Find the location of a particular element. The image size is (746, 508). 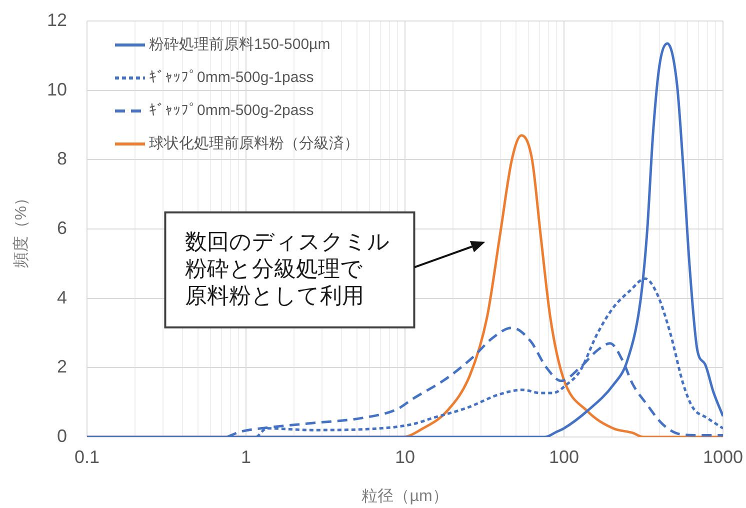

legend-label: 粉砕処理前原料150-500µm is located at coordinates (239, 45).